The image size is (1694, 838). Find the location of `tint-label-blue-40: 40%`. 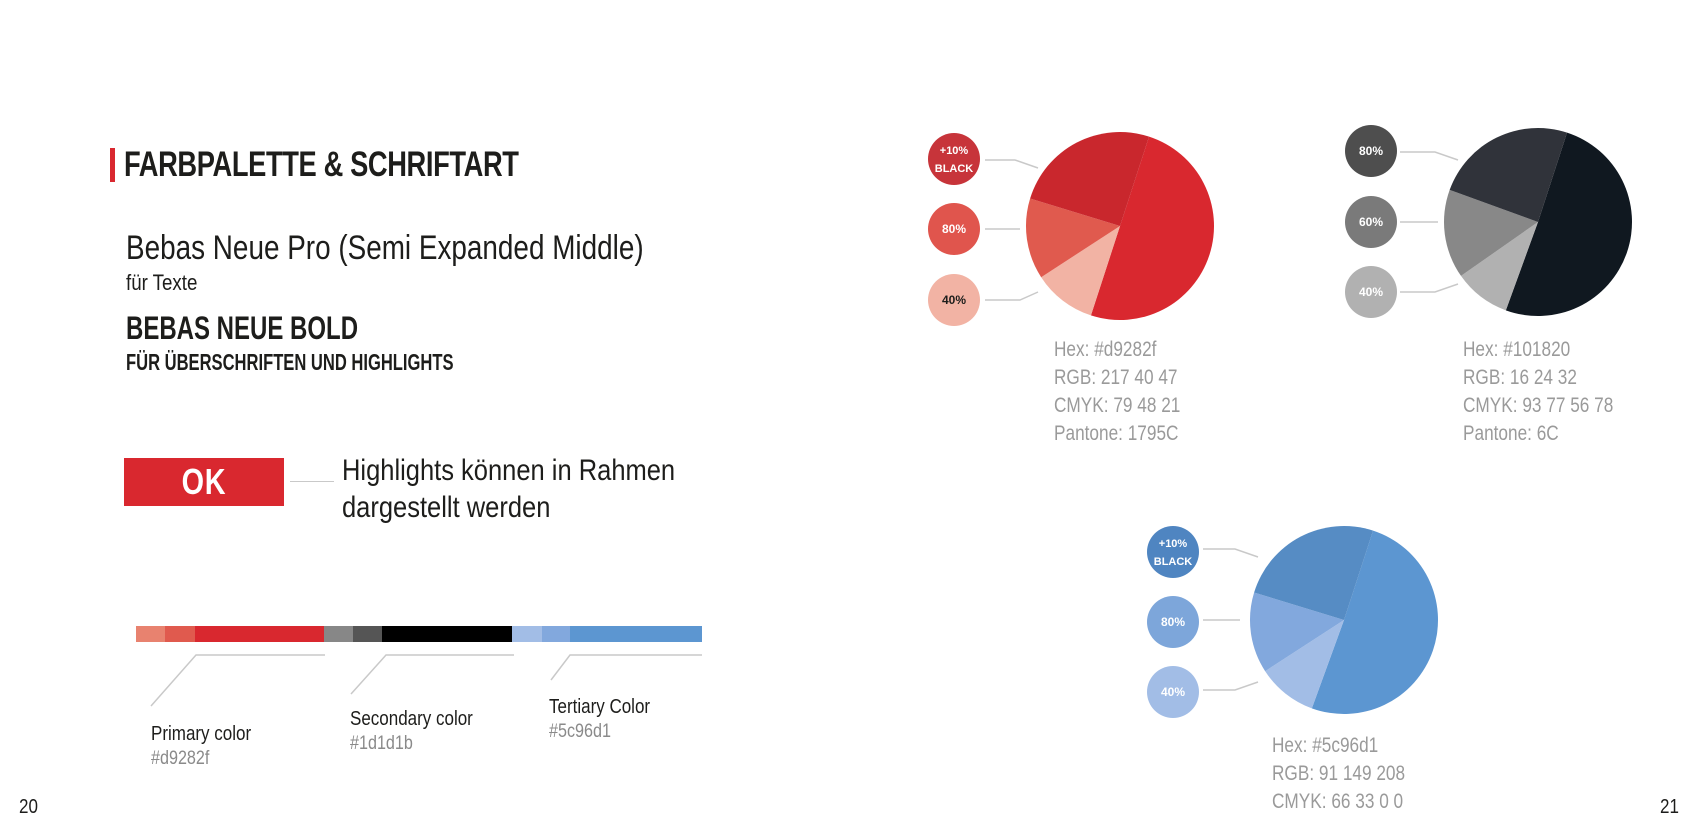

tint-label-blue-40: 40% is located at coordinates (1173, 692).